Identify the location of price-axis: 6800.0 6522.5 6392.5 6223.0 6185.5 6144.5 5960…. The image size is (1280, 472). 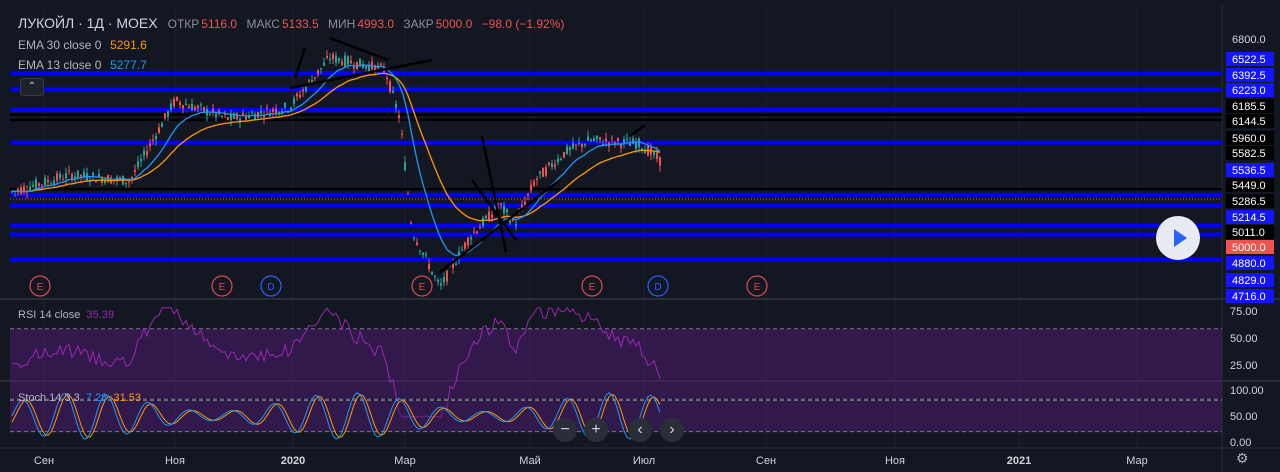
(1250, 241).